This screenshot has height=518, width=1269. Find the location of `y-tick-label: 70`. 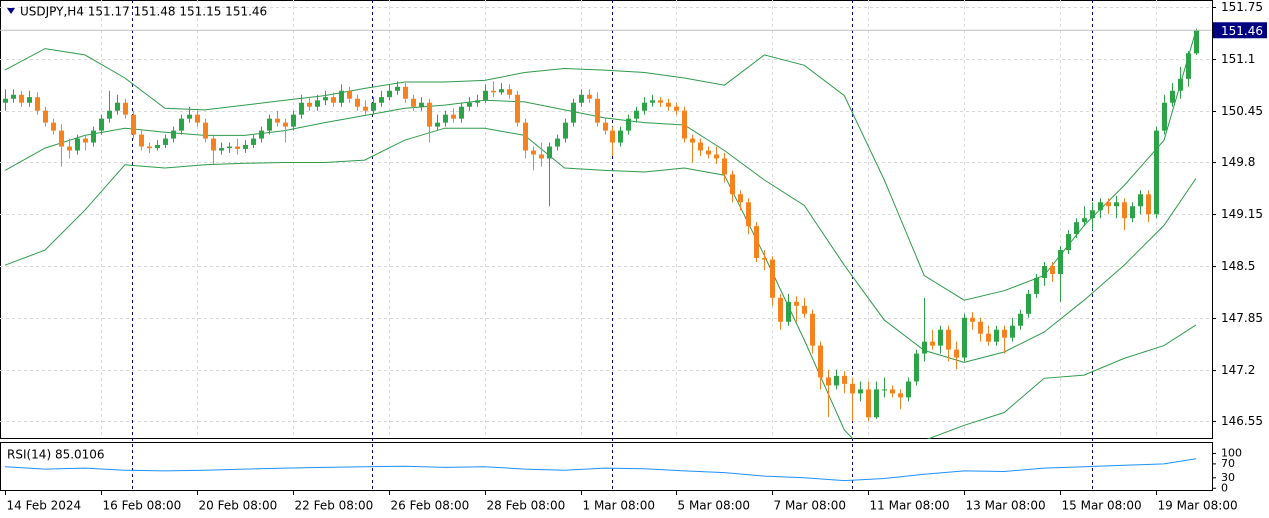

y-tick-label: 70 is located at coordinates (1228, 463).